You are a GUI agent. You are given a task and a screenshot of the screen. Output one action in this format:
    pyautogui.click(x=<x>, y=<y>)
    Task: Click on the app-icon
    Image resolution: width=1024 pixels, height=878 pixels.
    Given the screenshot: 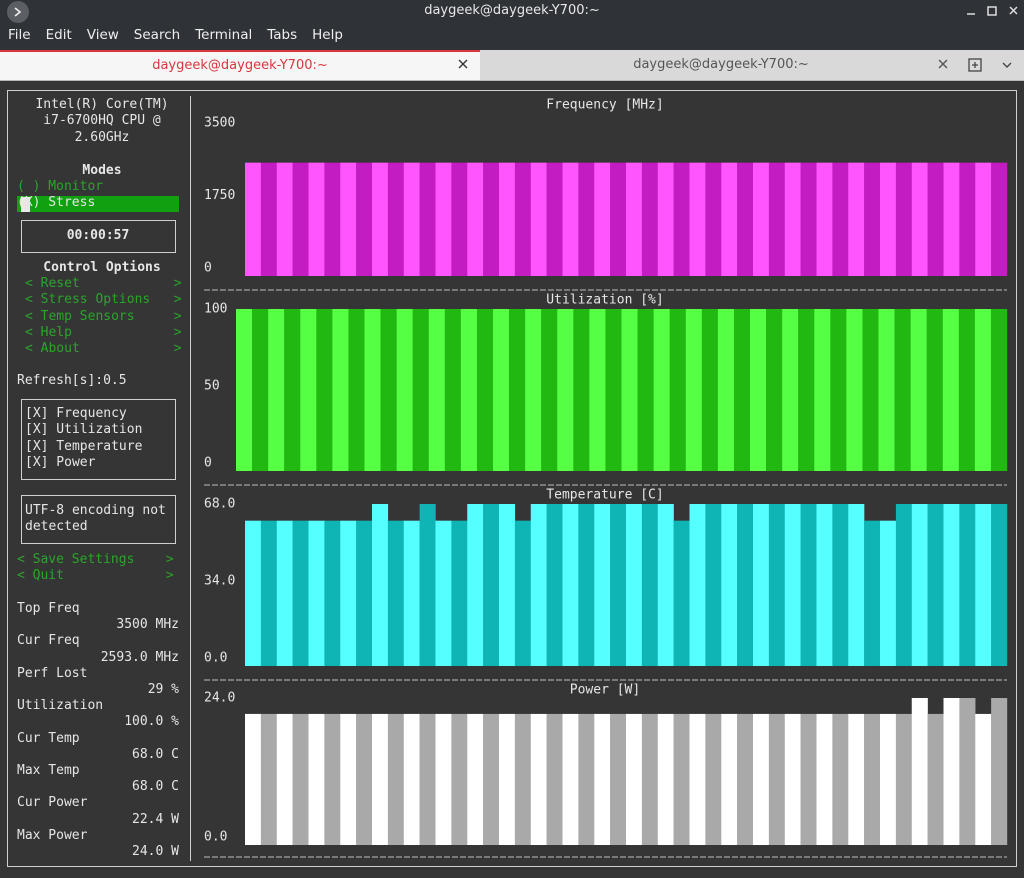 What is the action you would take?
    pyautogui.click(x=18, y=12)
    